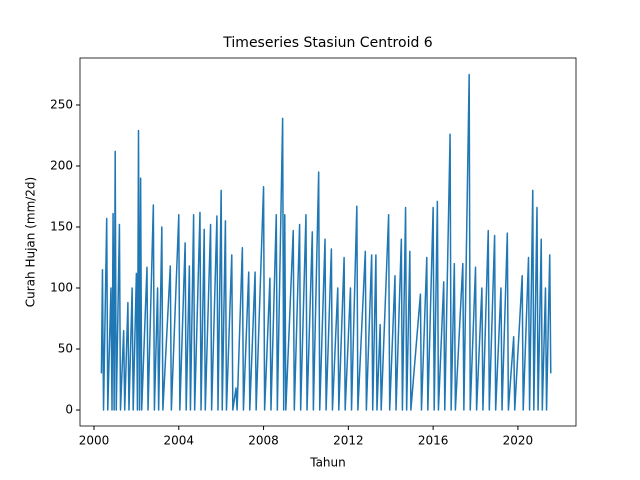 Image resolution: width=640 pixels, height=480 pixels. Describe the element at coordinates (61, 165) in the screenshot. I see `y-tick-label: 200` at that location.